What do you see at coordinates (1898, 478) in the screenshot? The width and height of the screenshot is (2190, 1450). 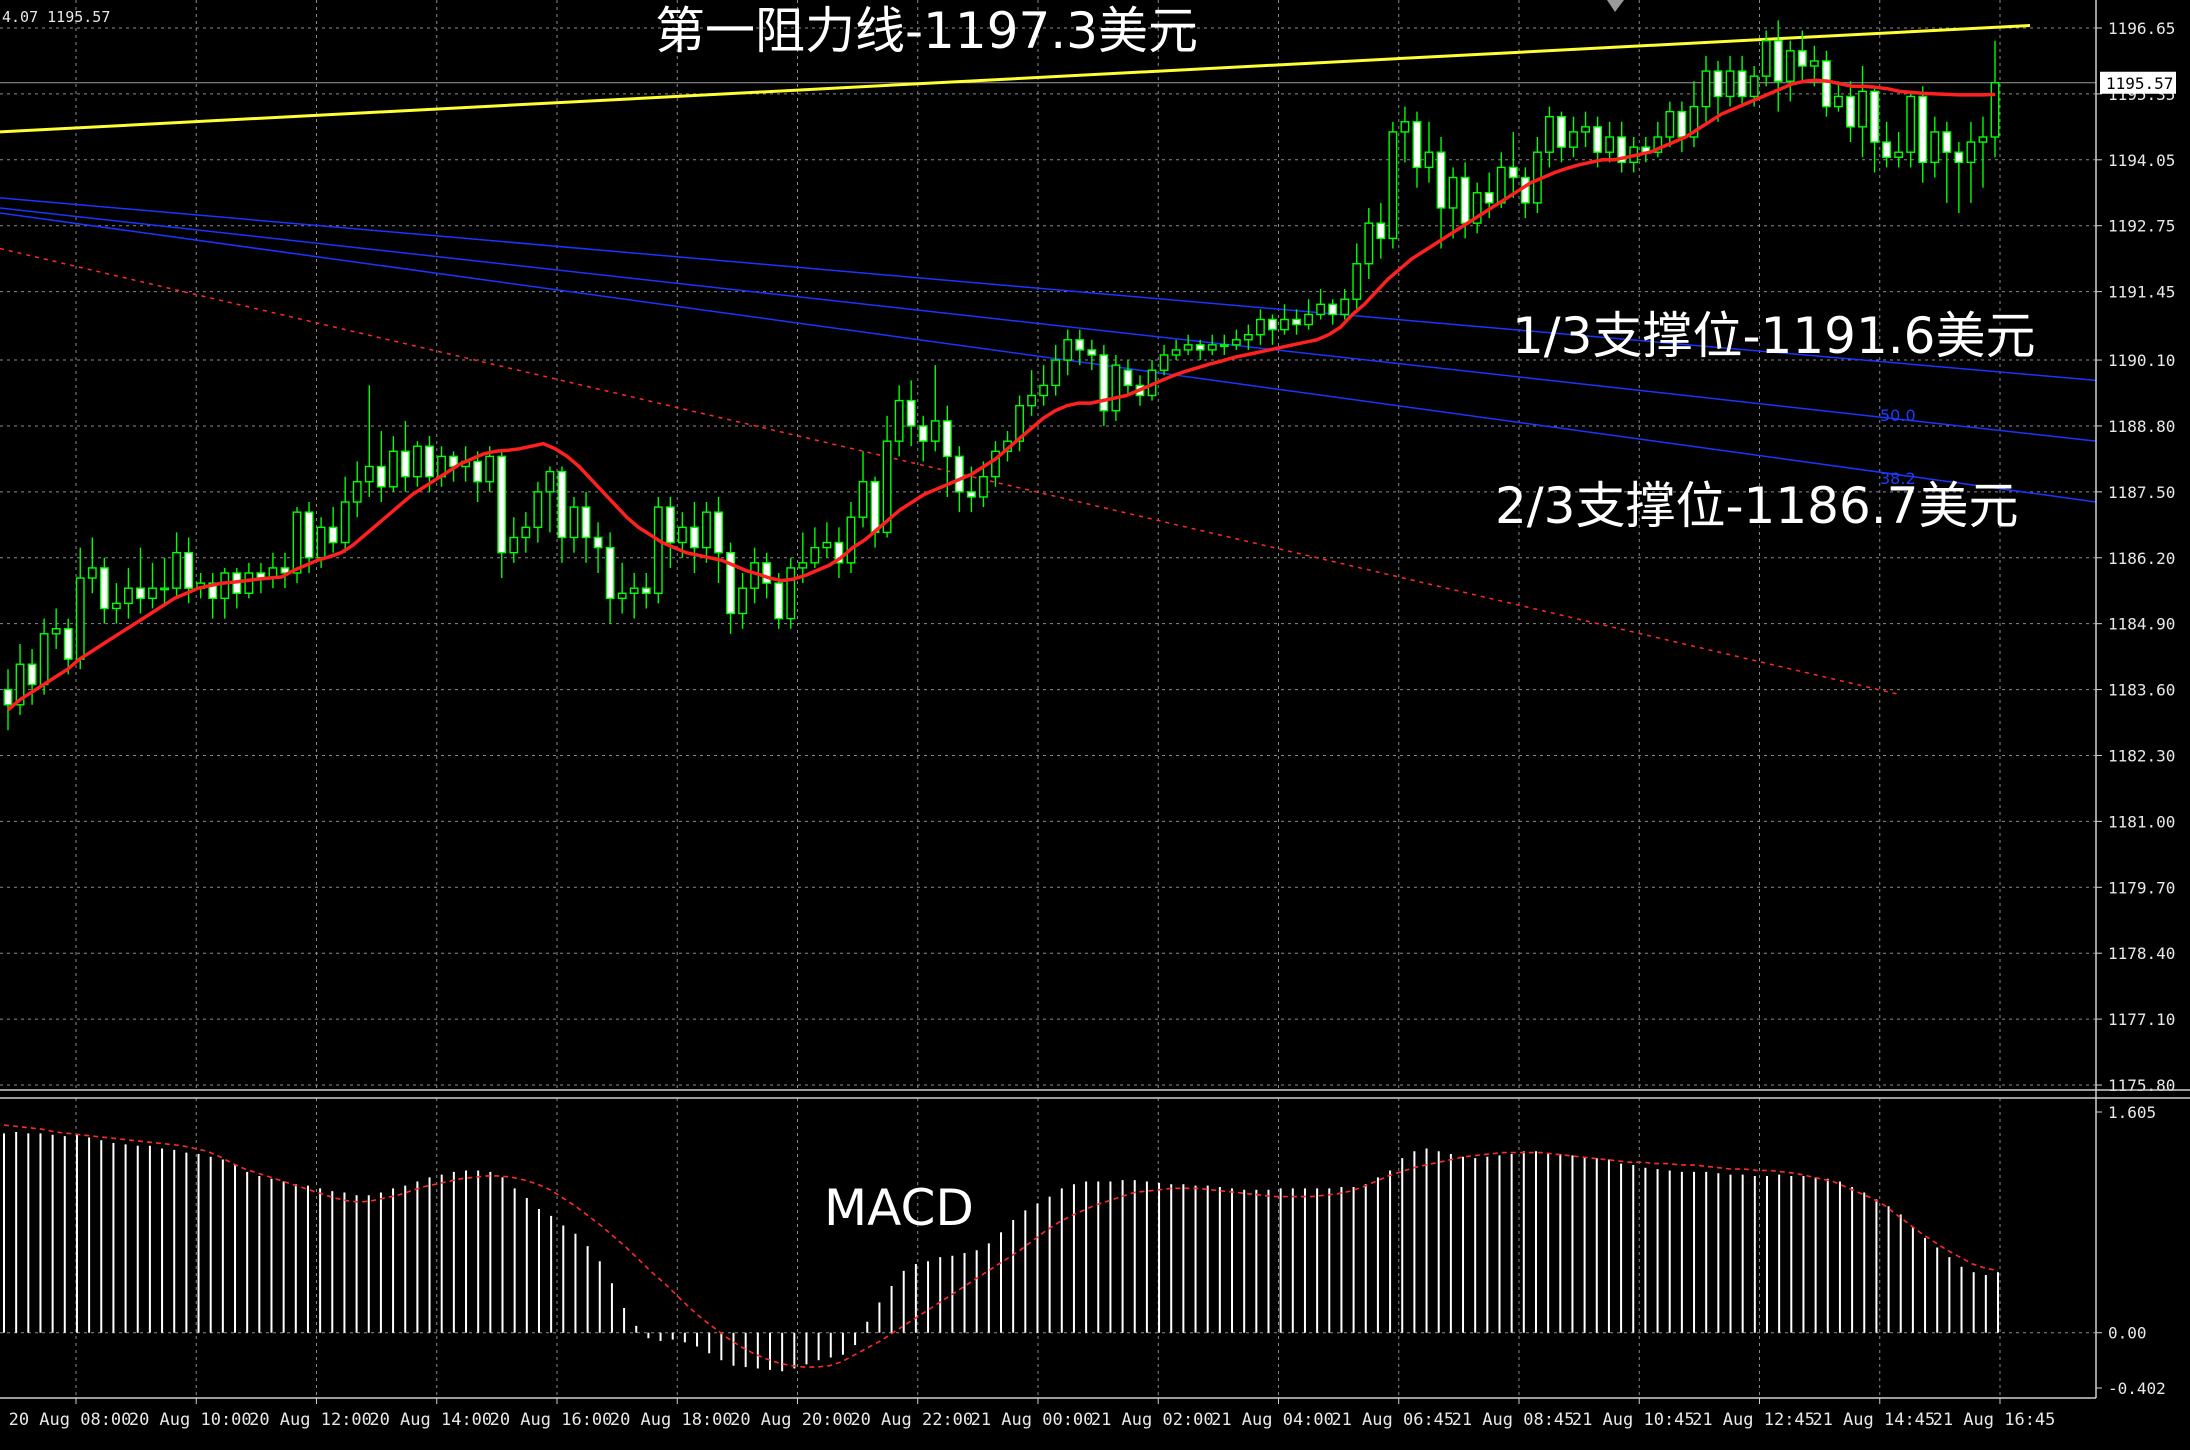 I see `fib-38-label: 38.2` at bounding box center [1898, 478].